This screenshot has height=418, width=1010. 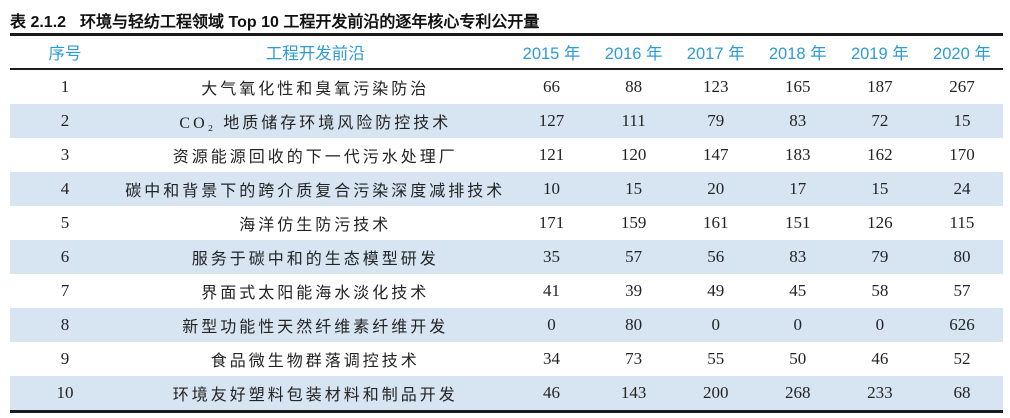 What do you see at coordinates (633, 120) in the screenshot?
I see `patent-count: 111` at bounding box center [633, 120].